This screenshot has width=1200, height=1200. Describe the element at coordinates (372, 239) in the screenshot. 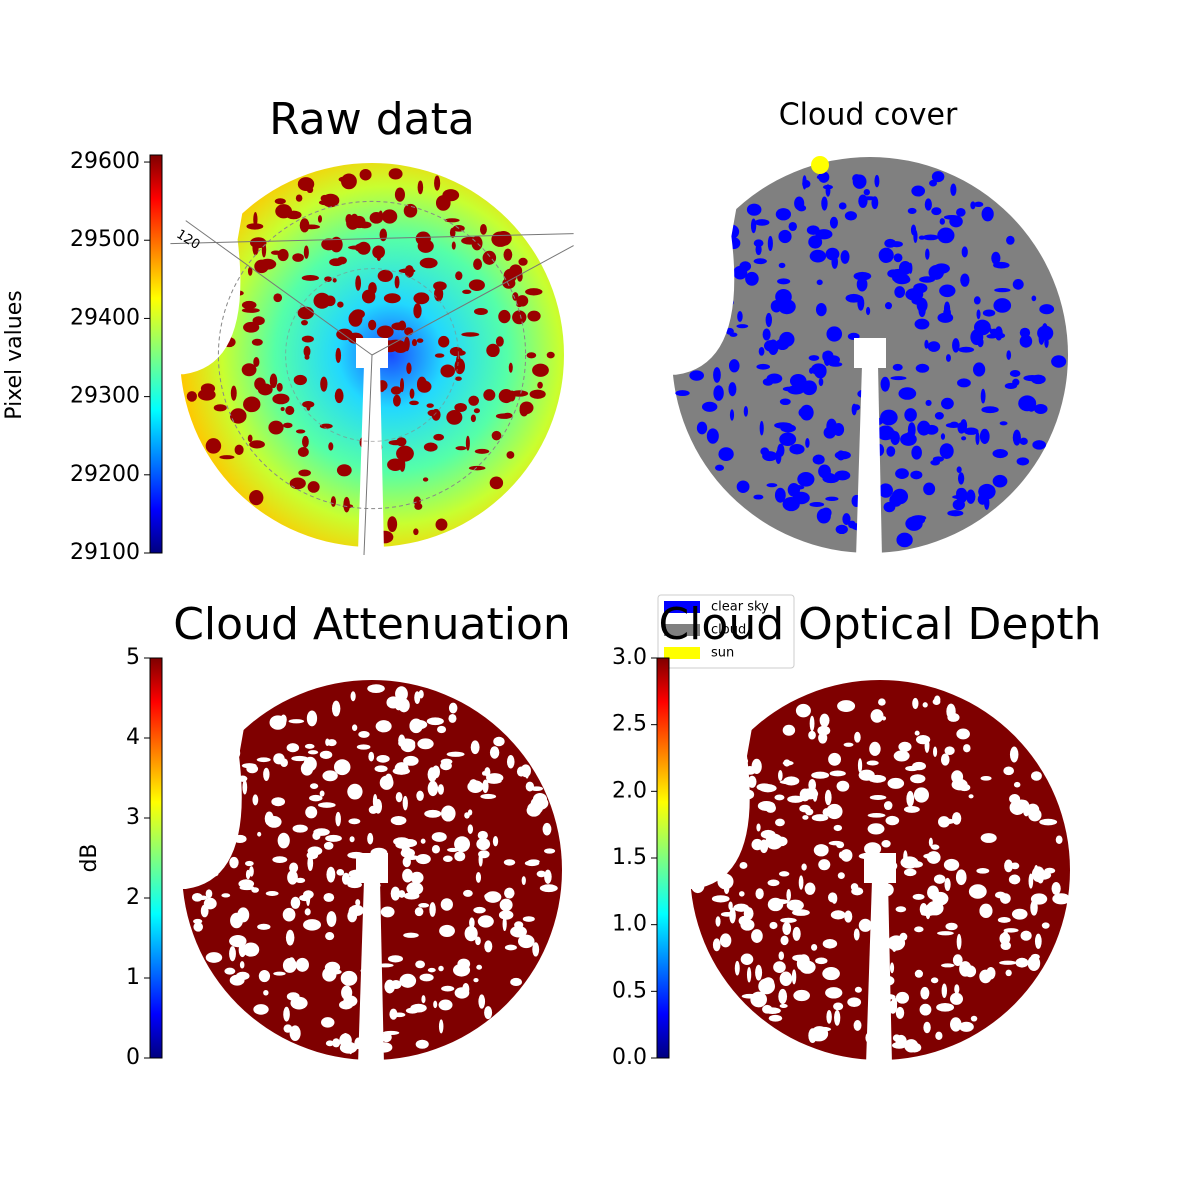

I see `grid-line` at that location.